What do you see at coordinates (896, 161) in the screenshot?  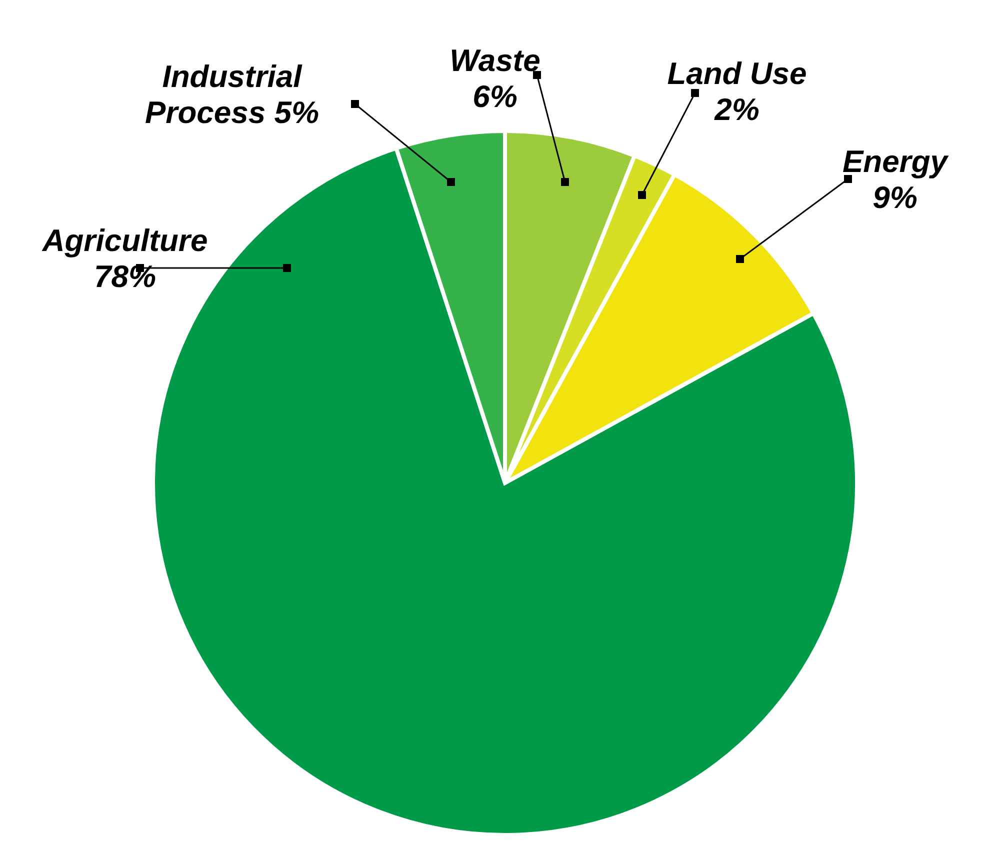 I see `slice-label: Energy` at bounding box center [896, 161].